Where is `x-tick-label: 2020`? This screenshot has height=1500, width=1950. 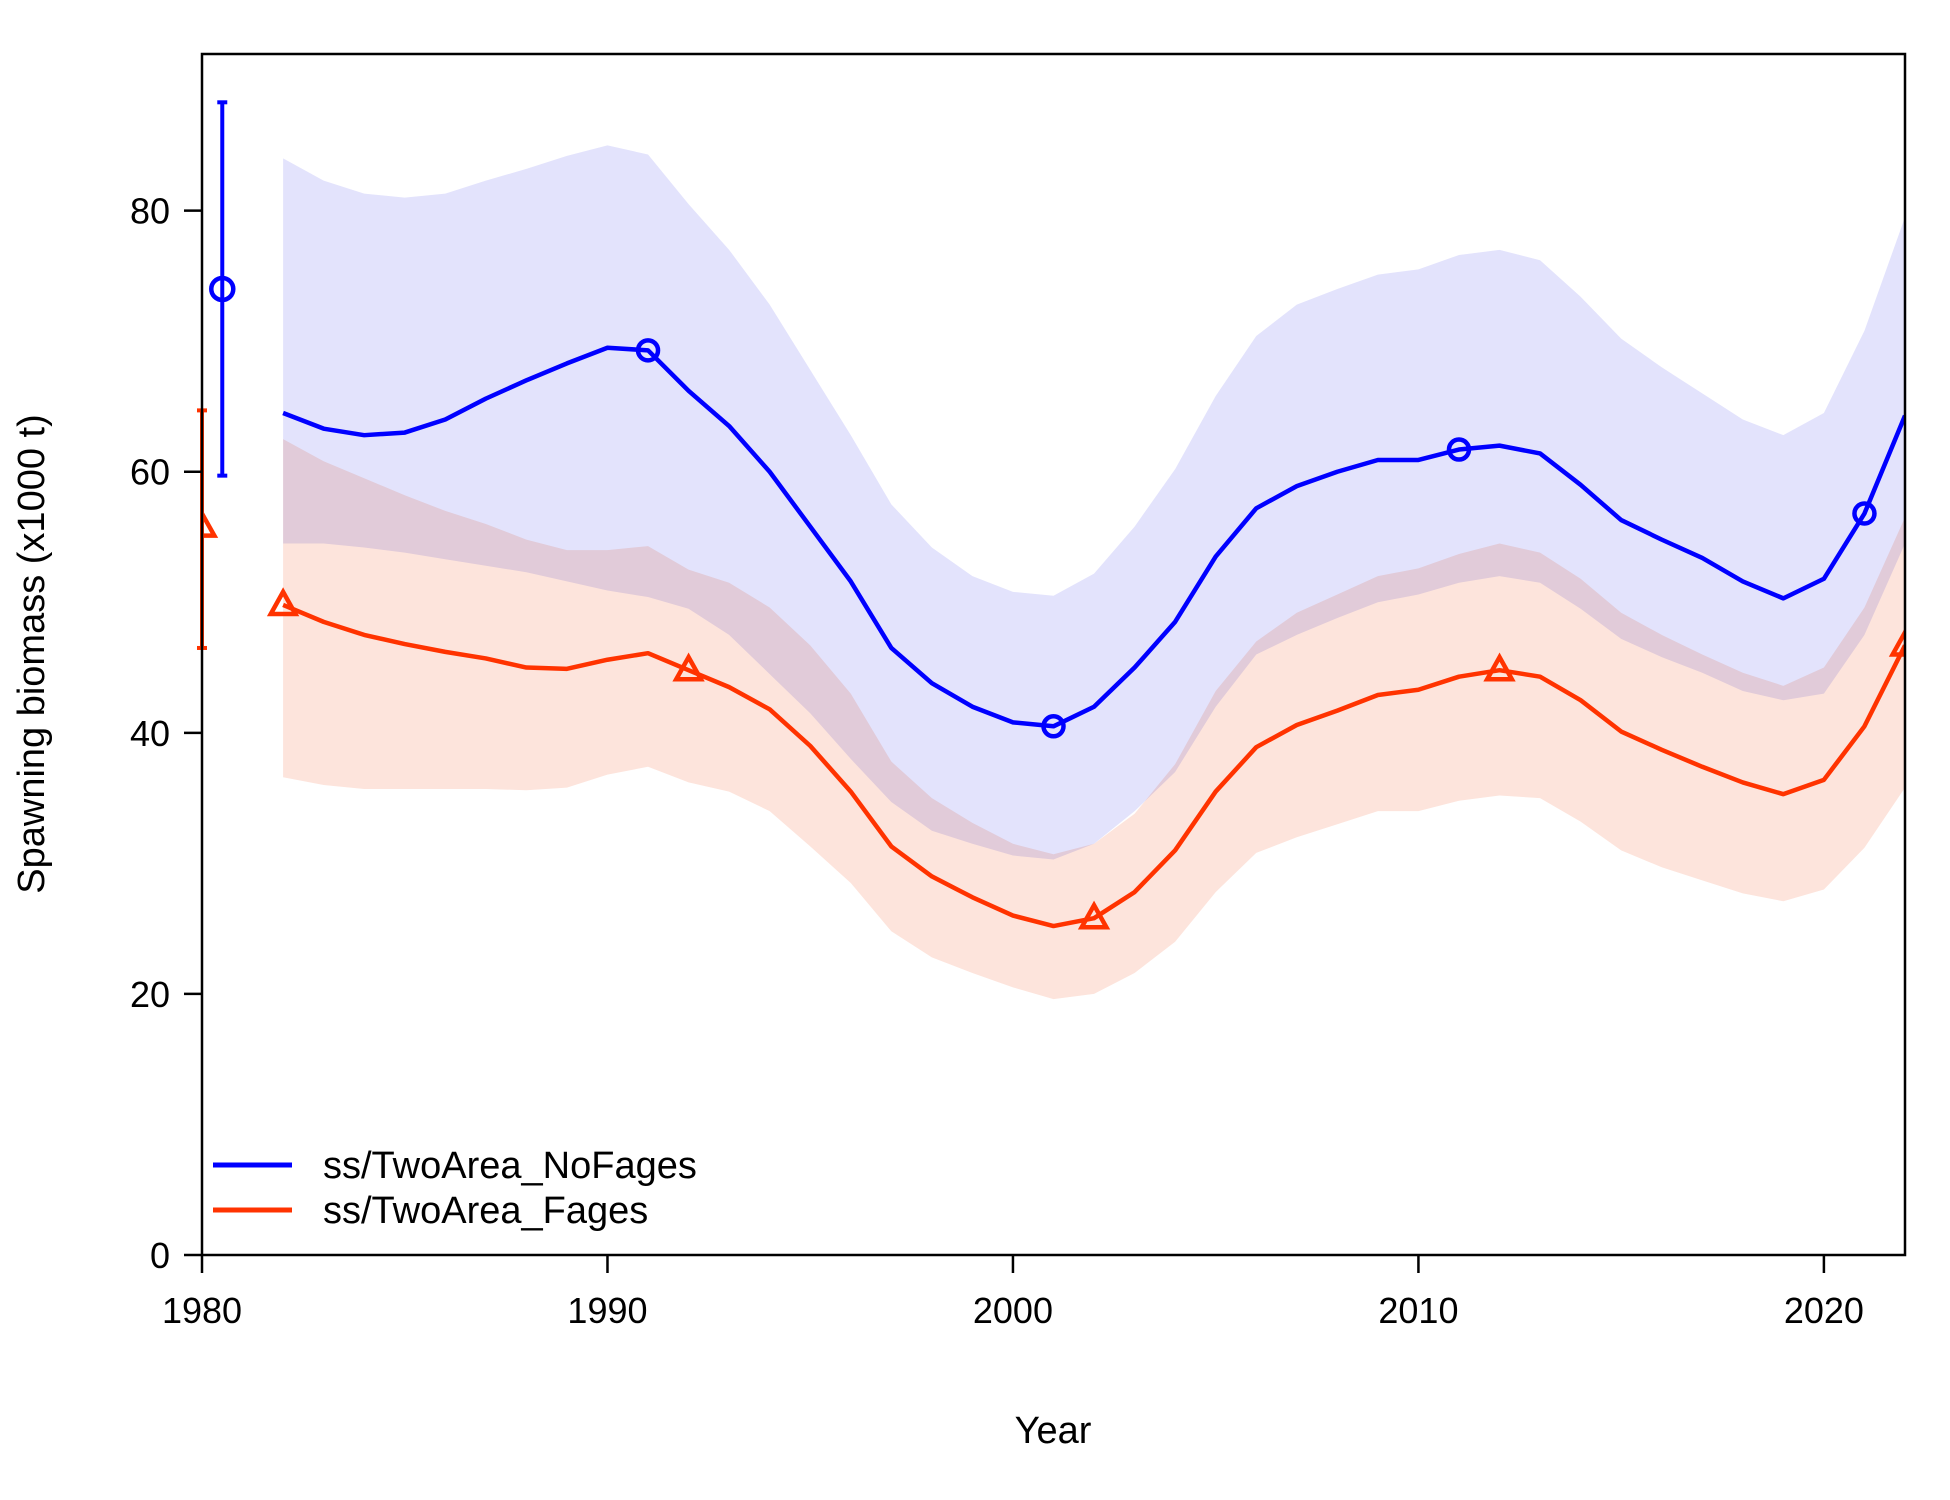 x-tick-label: 2020 is located at coordinates (1824, 1310).